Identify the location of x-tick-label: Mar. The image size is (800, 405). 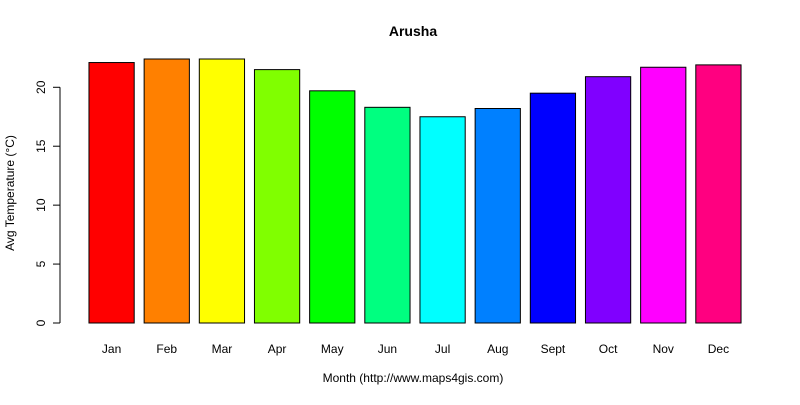
(222, 349).